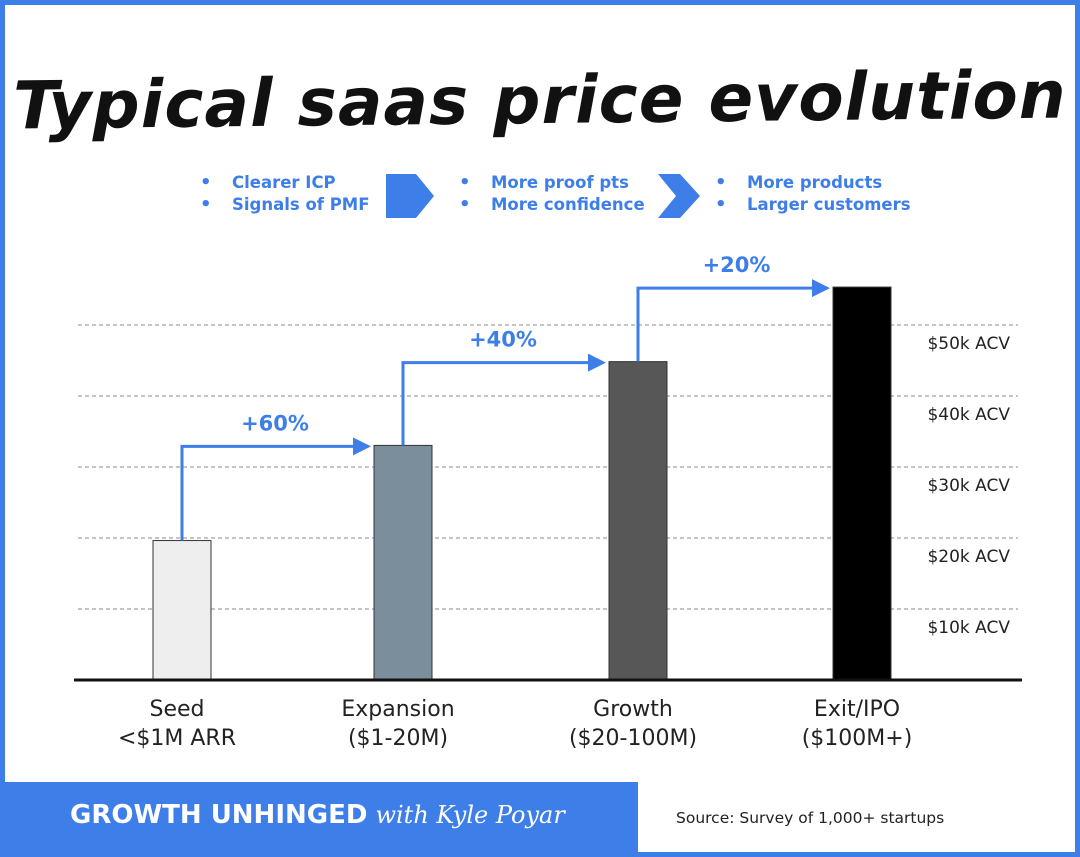 This screenshot has width=1080, height=857. I want to click on y-tick-label: $10k ACV, so click(968, 628).